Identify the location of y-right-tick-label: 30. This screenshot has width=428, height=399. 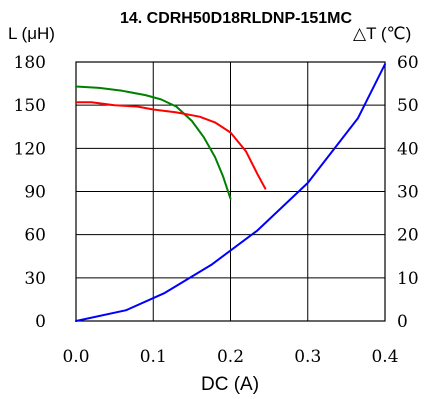
(408, 193).